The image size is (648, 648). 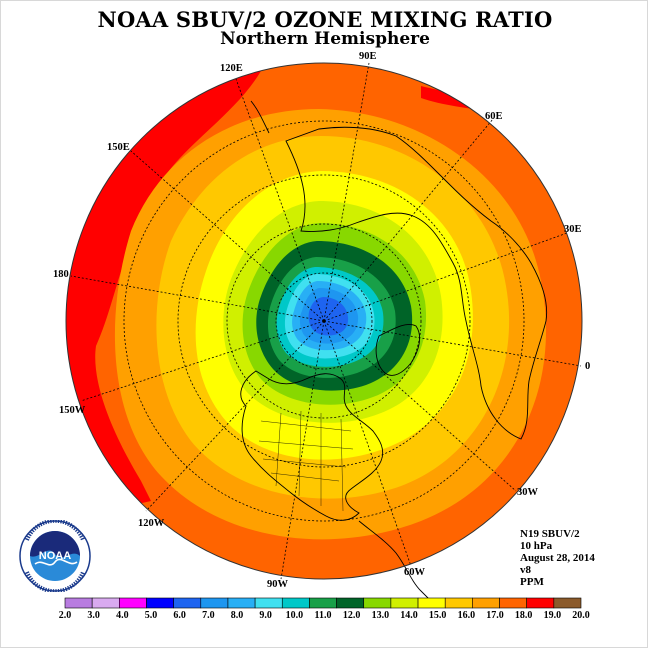 What do you see at coordinates (325, 19) in the screenshot?
I see `page-title: NOAA SBUV/2 OZONE MIXING RATIO` at bounding box center [325, 19].